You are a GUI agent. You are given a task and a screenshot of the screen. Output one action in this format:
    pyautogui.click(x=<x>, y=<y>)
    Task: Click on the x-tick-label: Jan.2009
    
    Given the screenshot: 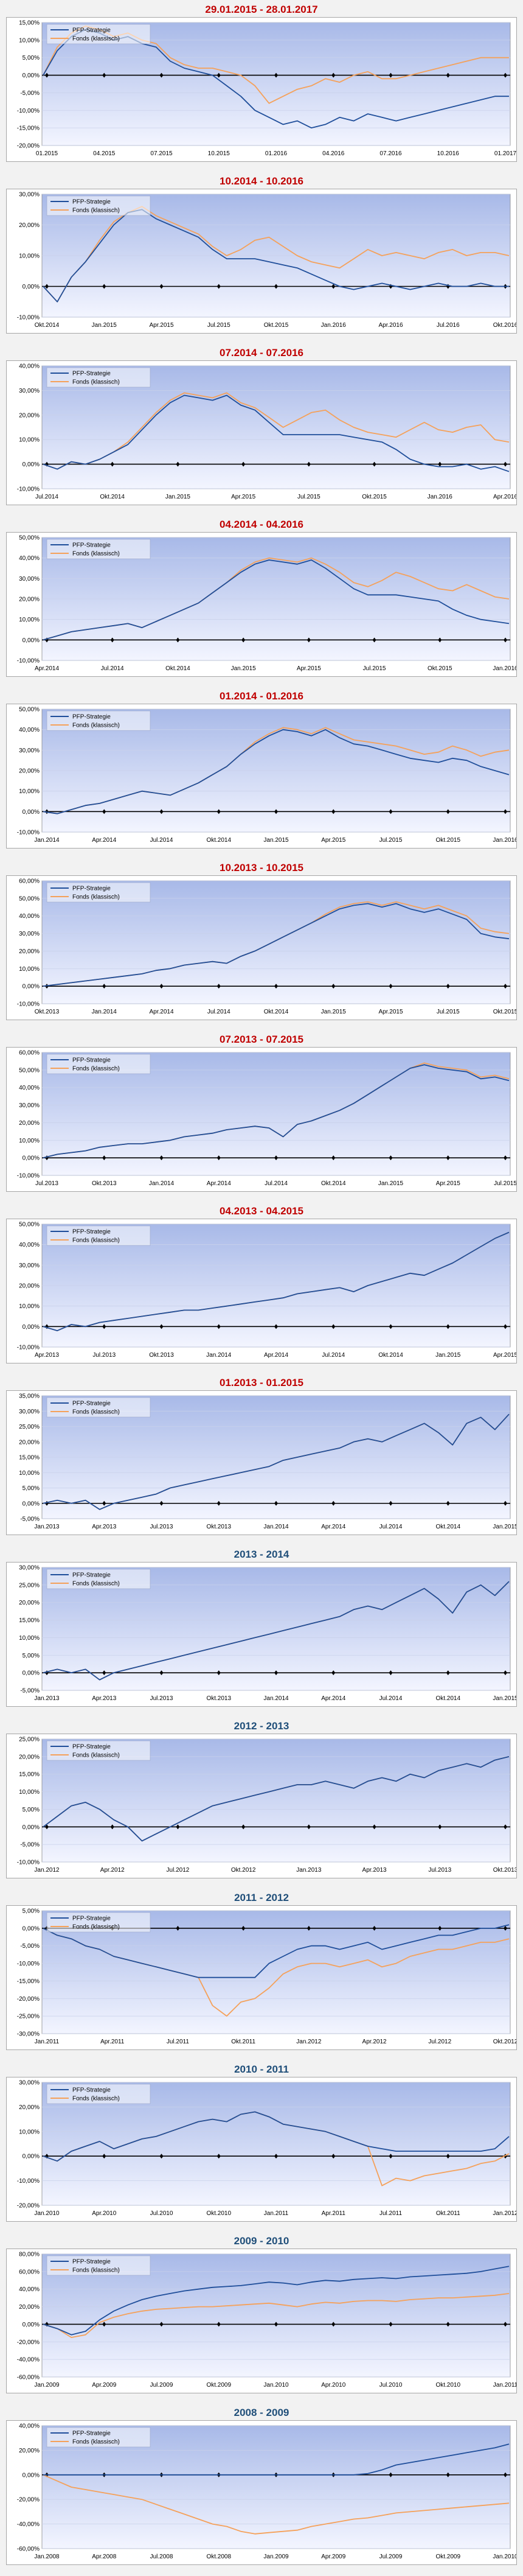 What is the action you would take?
    pyautogui.click(x=47, y=2385)
    